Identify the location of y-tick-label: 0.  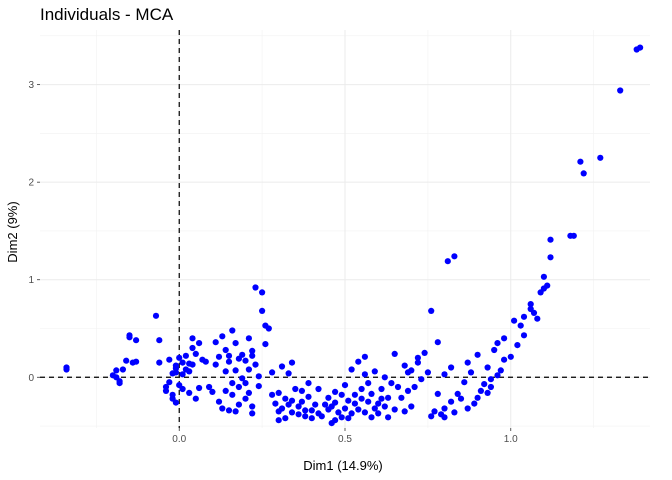
(31, 378).